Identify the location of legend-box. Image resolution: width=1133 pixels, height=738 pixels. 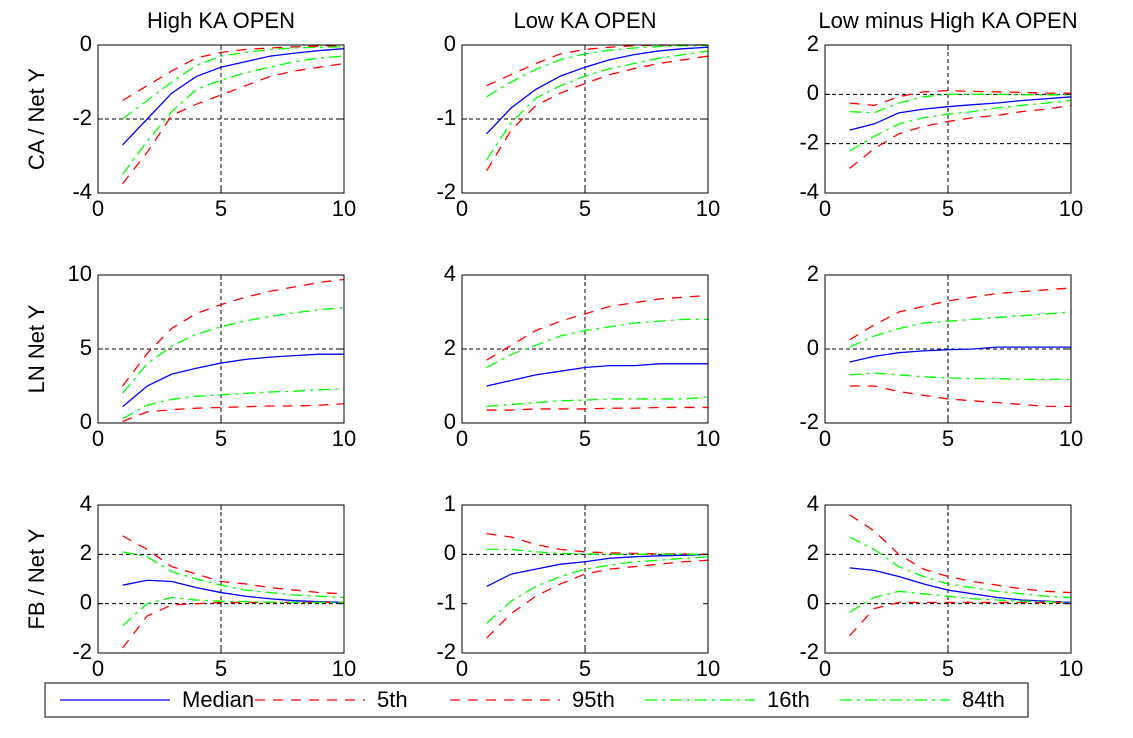
(536, 700).